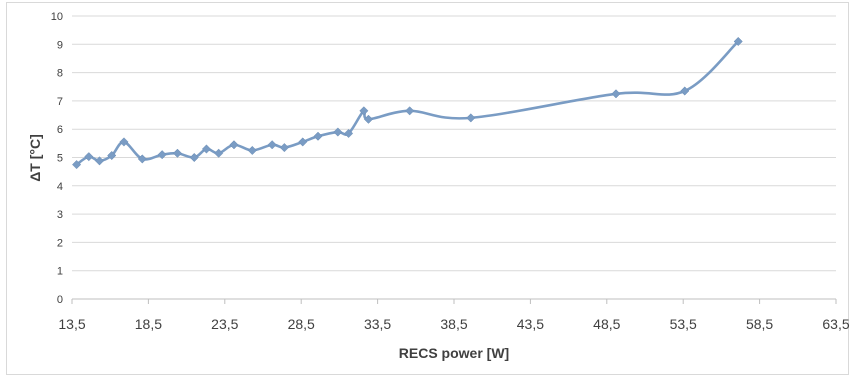  I want to click on x-tick-label: 38,5, so click(453, 324).